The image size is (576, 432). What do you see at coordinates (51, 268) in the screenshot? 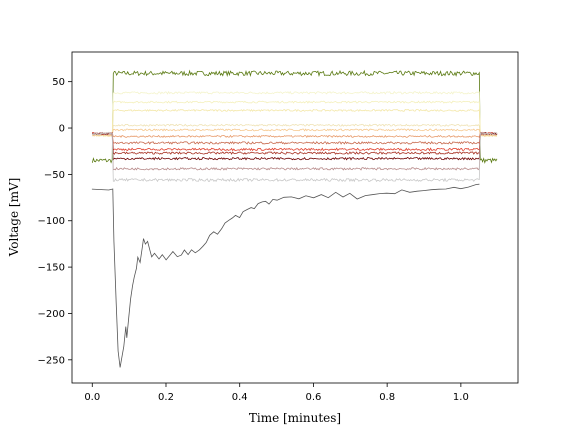
I see `y-tick-label: −150` at bounding box center [51, 268].